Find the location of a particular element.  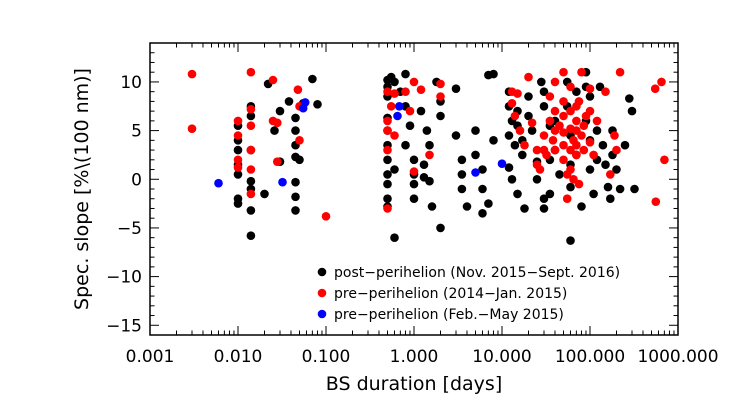

y-tick-label: −15 is located at coordinates (124, 326).